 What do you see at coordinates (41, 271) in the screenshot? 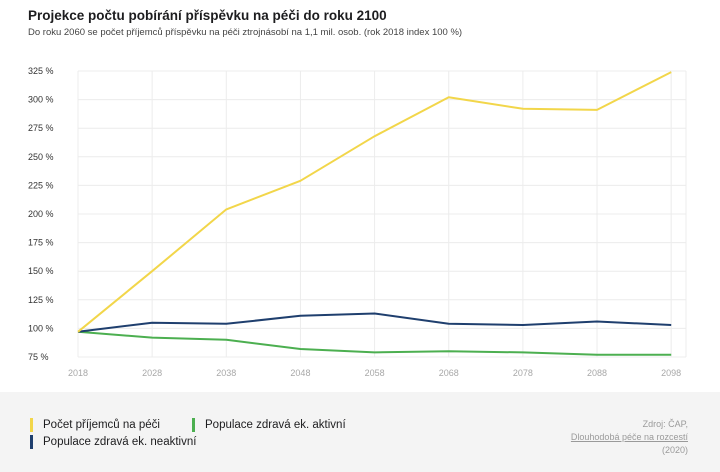
I see `y-tick-label: 150 %` at bounding box center [41, 271].